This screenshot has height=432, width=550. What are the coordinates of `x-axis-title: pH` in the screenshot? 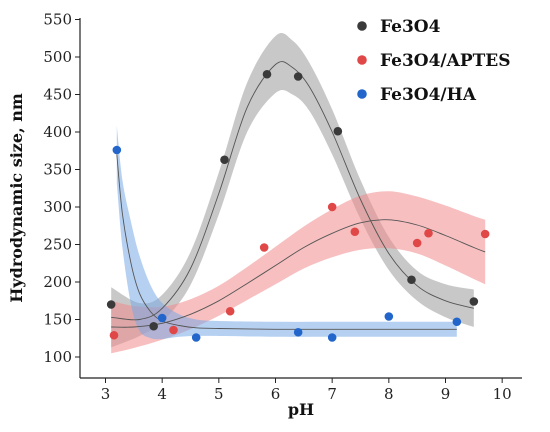 It's located at (301, 409).